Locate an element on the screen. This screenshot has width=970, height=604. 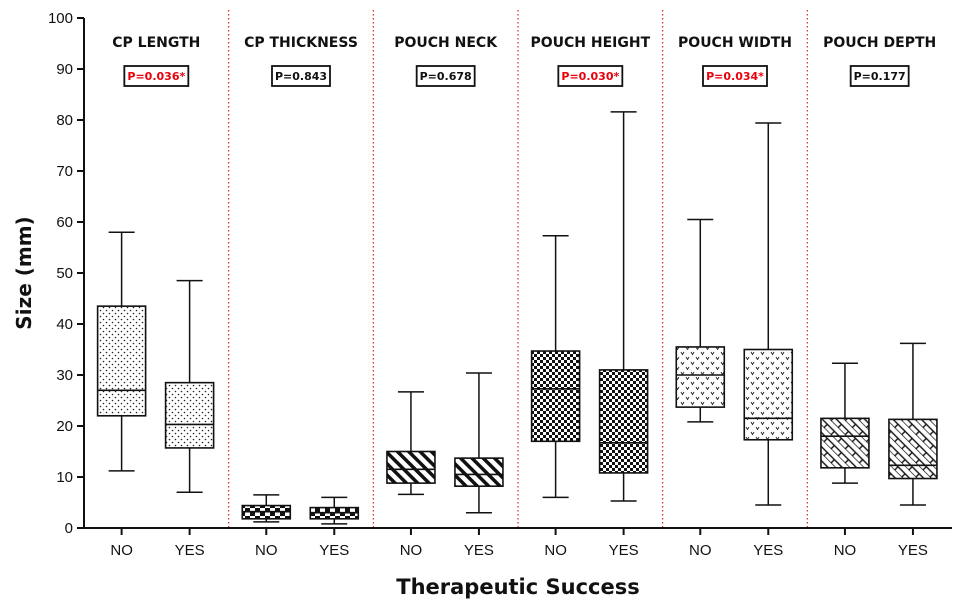
panel-title: POUCH DEPTH is located at coordinates (879, 43).